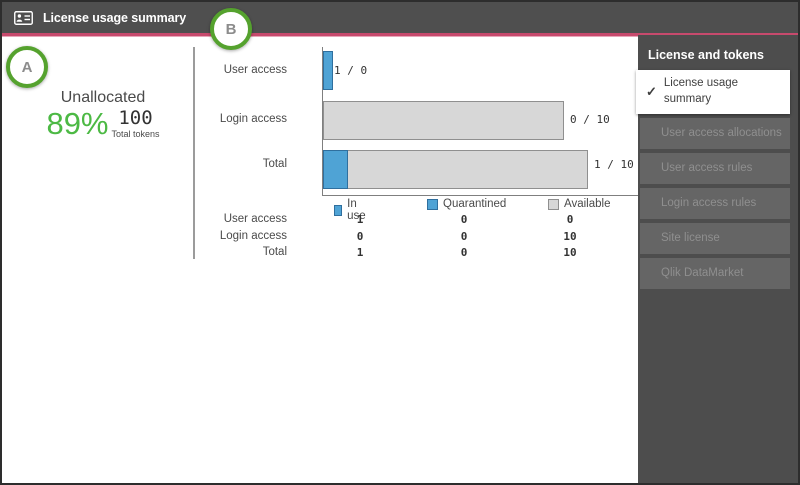  What do you see at coordinates (27, 67) in the screenshot?
I see `callout-a: A` at bounding box center [27, 67].